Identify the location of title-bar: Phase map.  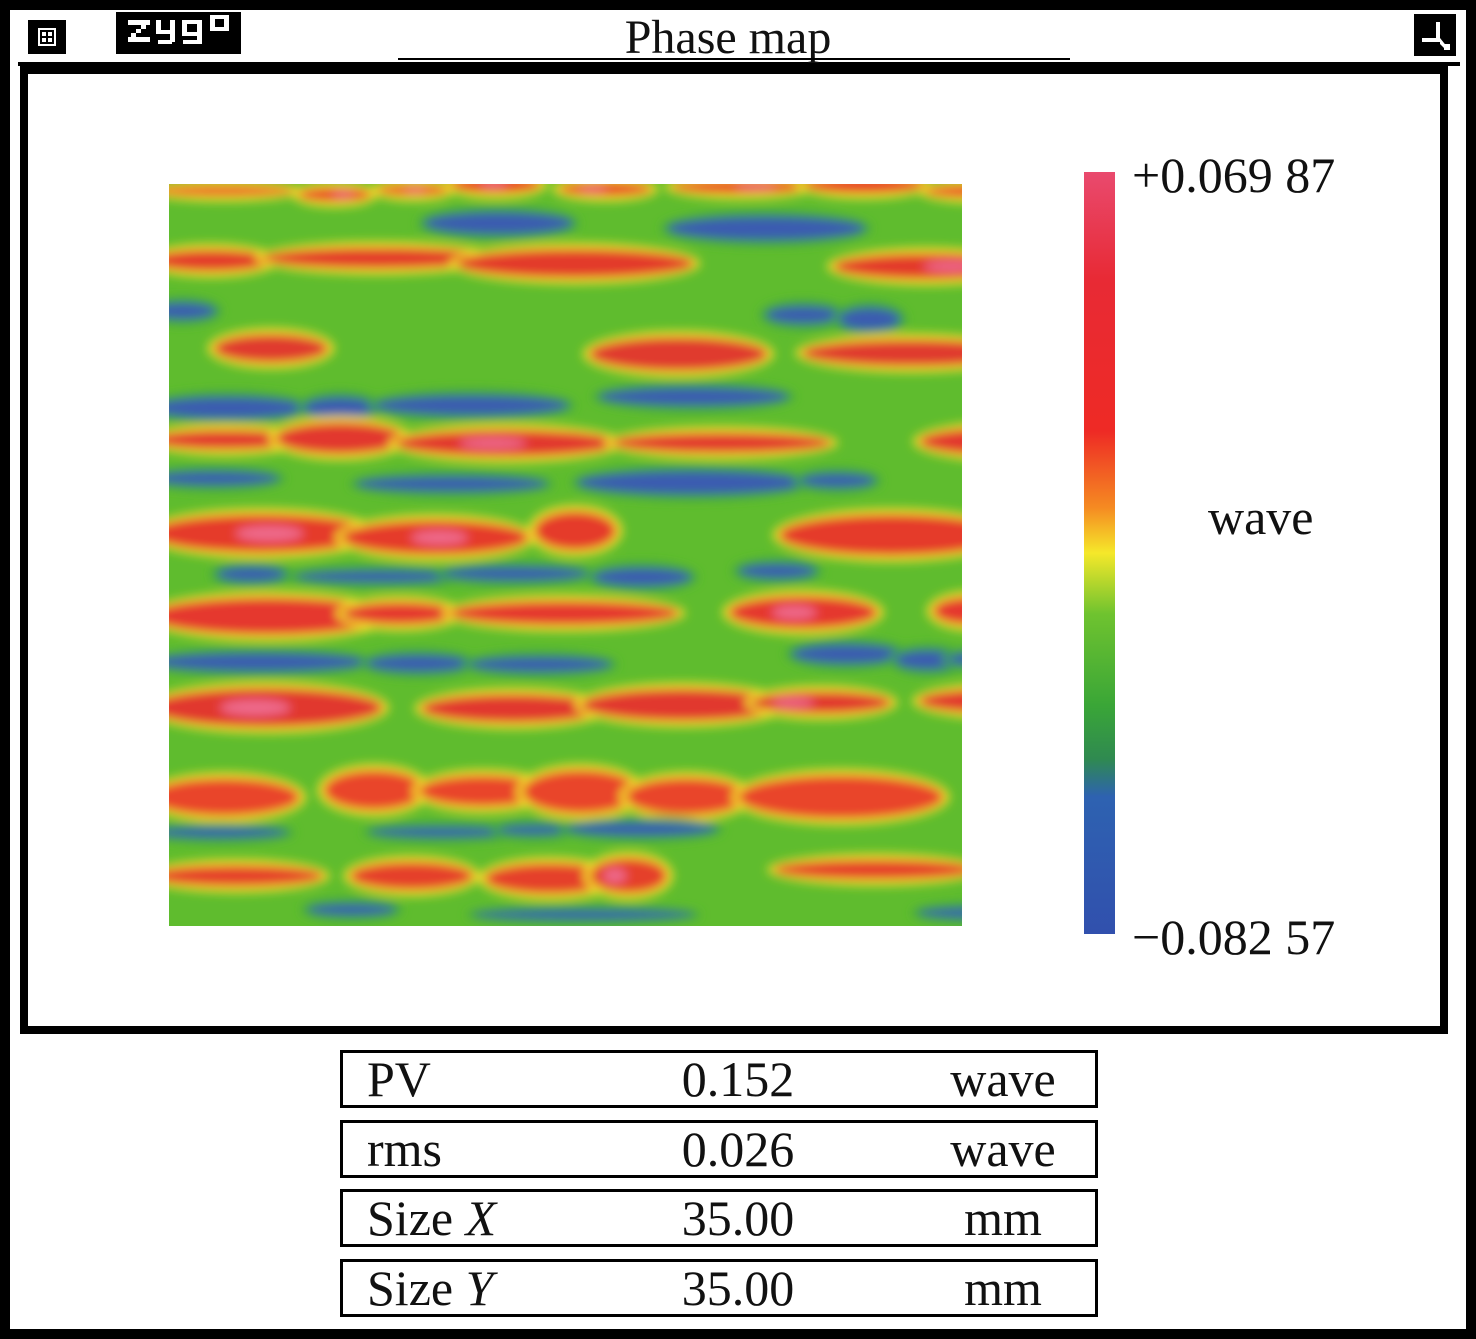
(739, 38).